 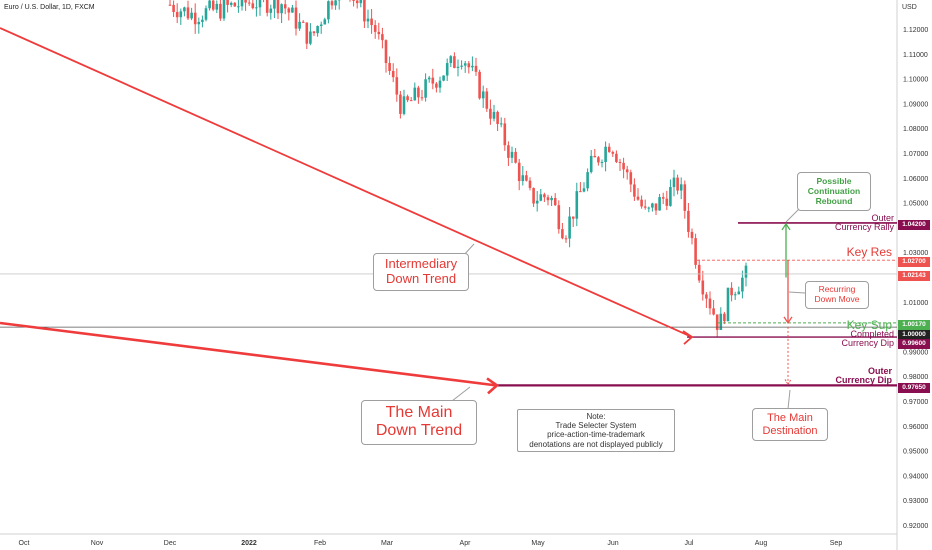 I want to click on outer-dip-tag: Outer Currency Dip, so click(x=863, y=376).